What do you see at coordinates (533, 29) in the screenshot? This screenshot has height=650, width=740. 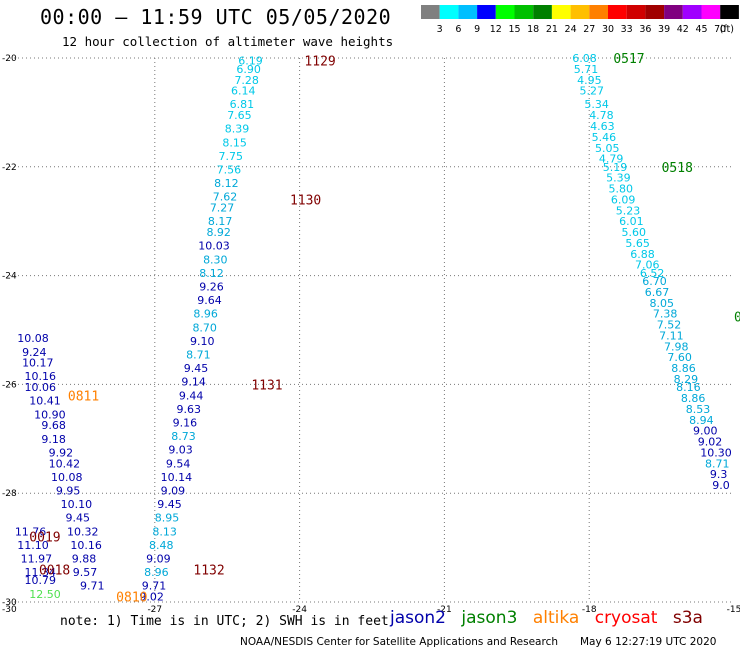 I see `colorbar-label: 18` at bounding box center [533, 29].